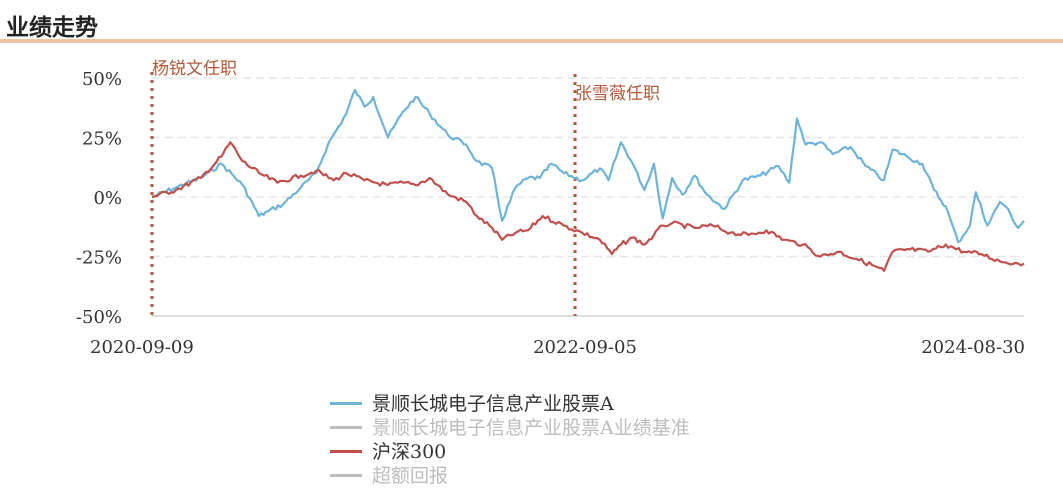 The width and height of the screenshot is (1063, 495). I want to click on x-tick-label: 2022-09-05, so click(585, 347).